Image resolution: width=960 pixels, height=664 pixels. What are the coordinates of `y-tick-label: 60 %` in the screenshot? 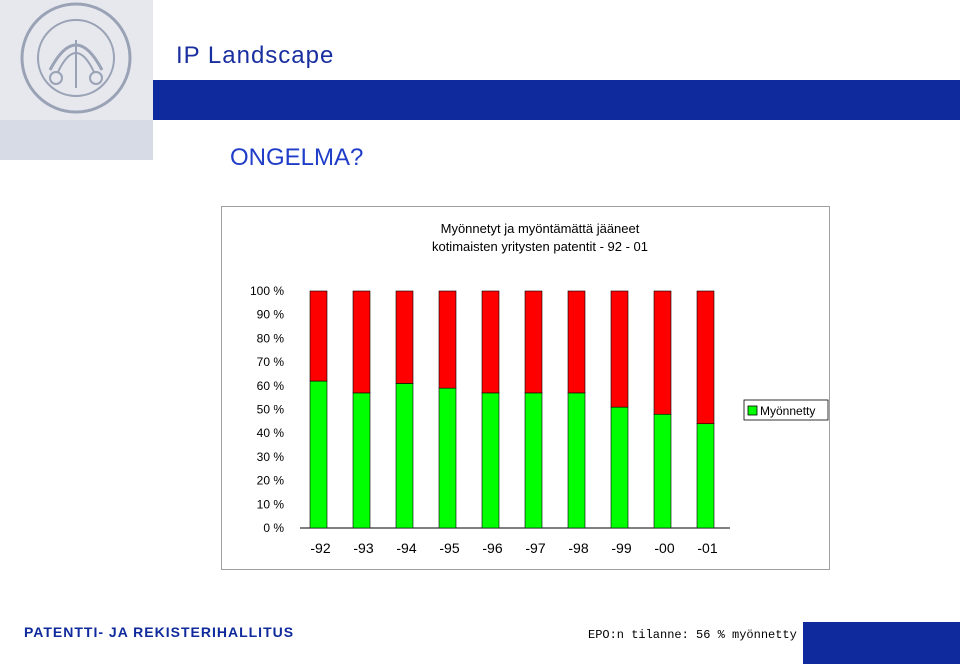 It's located at (271, 386).